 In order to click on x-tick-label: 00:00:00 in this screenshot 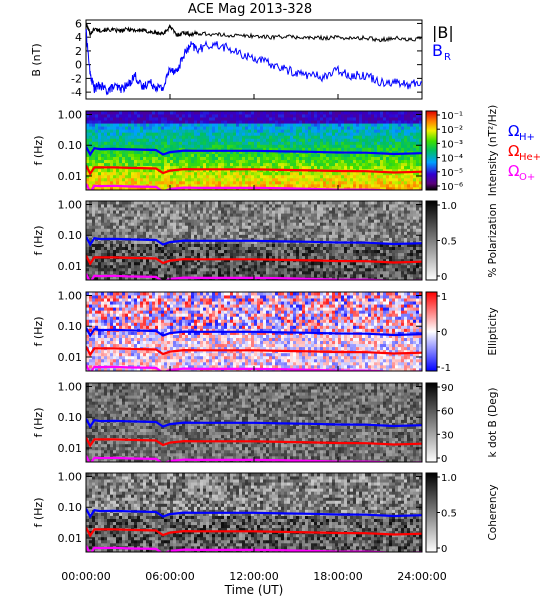, I will do `click(85, 576)`.